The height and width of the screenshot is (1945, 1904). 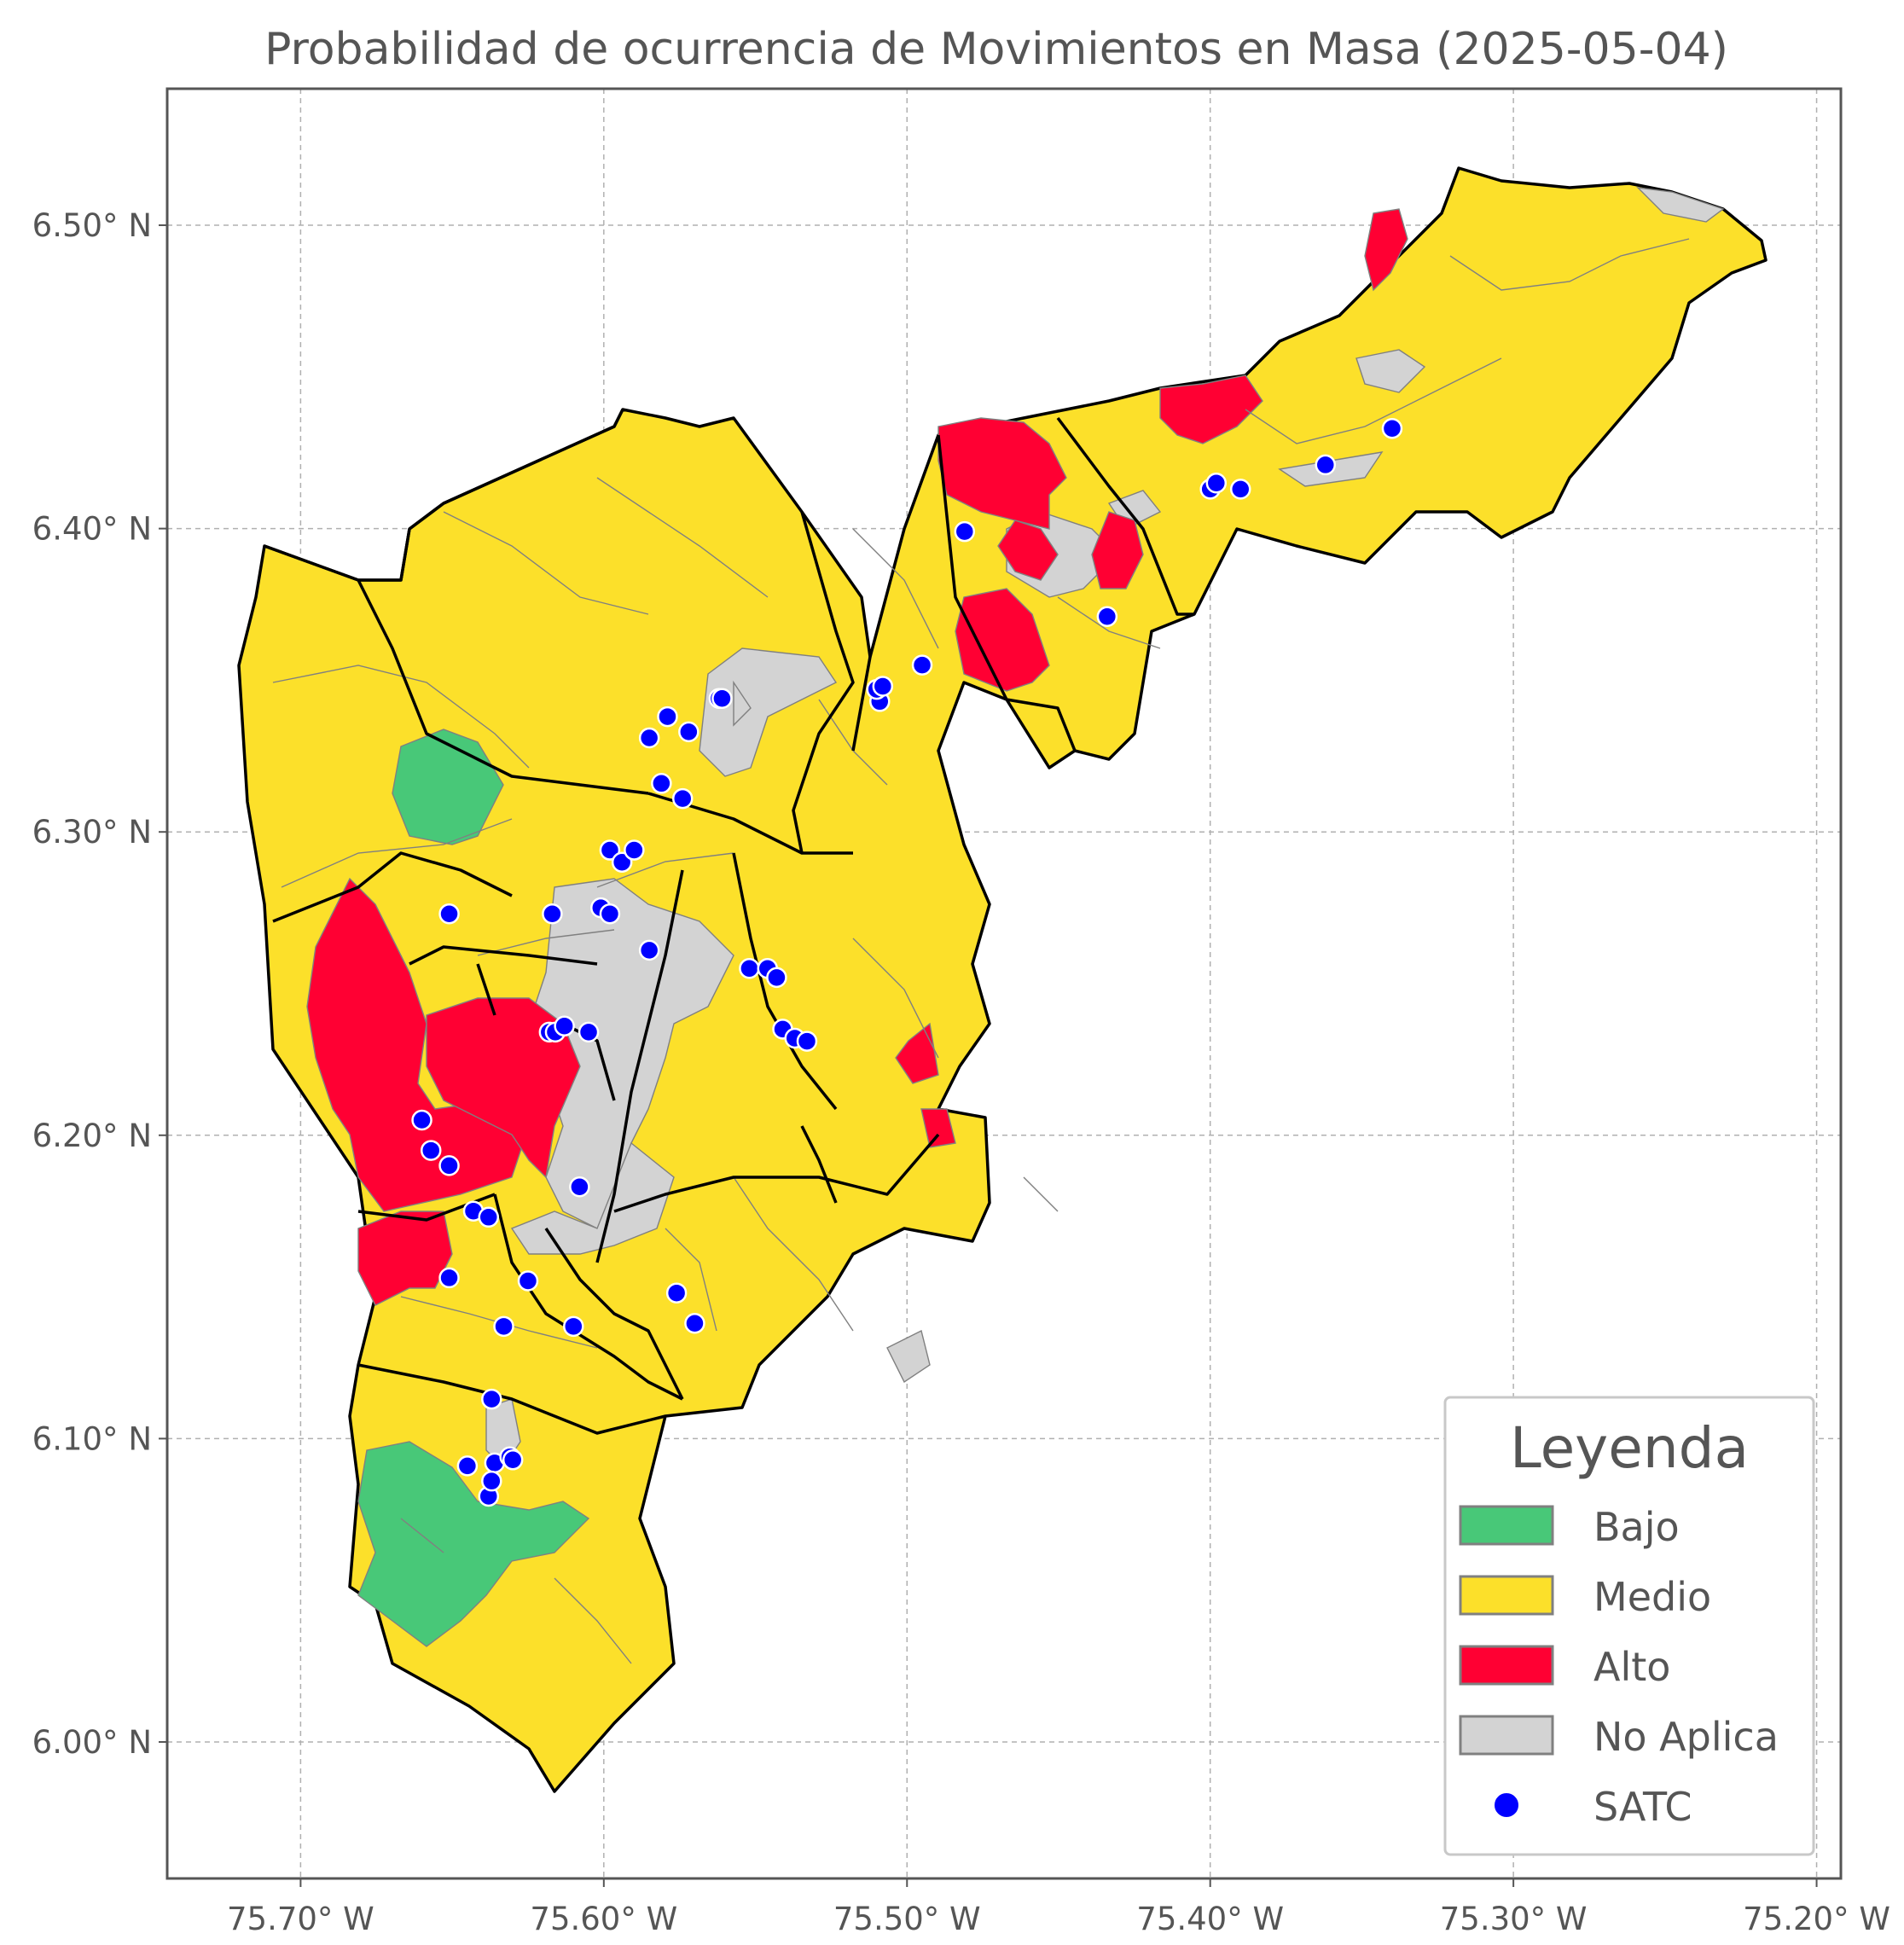 What do you see at coordinates (1642, 1807) in the screenshot?
I see `legend-label: SATC` at bounding box center [1642, 1807].